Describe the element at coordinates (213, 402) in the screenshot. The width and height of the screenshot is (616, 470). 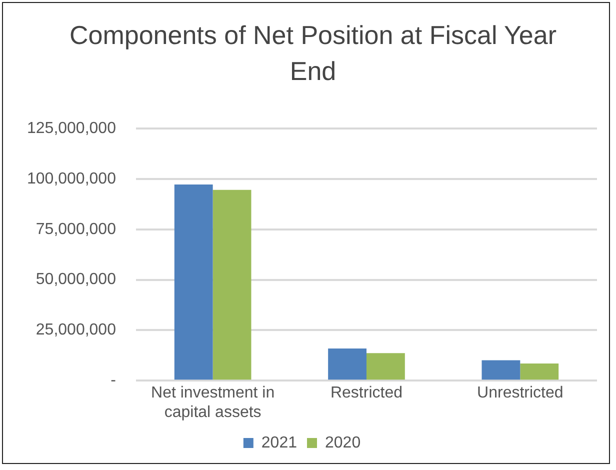
I see `x-tick-label: Net investment in capital assets` at that location.